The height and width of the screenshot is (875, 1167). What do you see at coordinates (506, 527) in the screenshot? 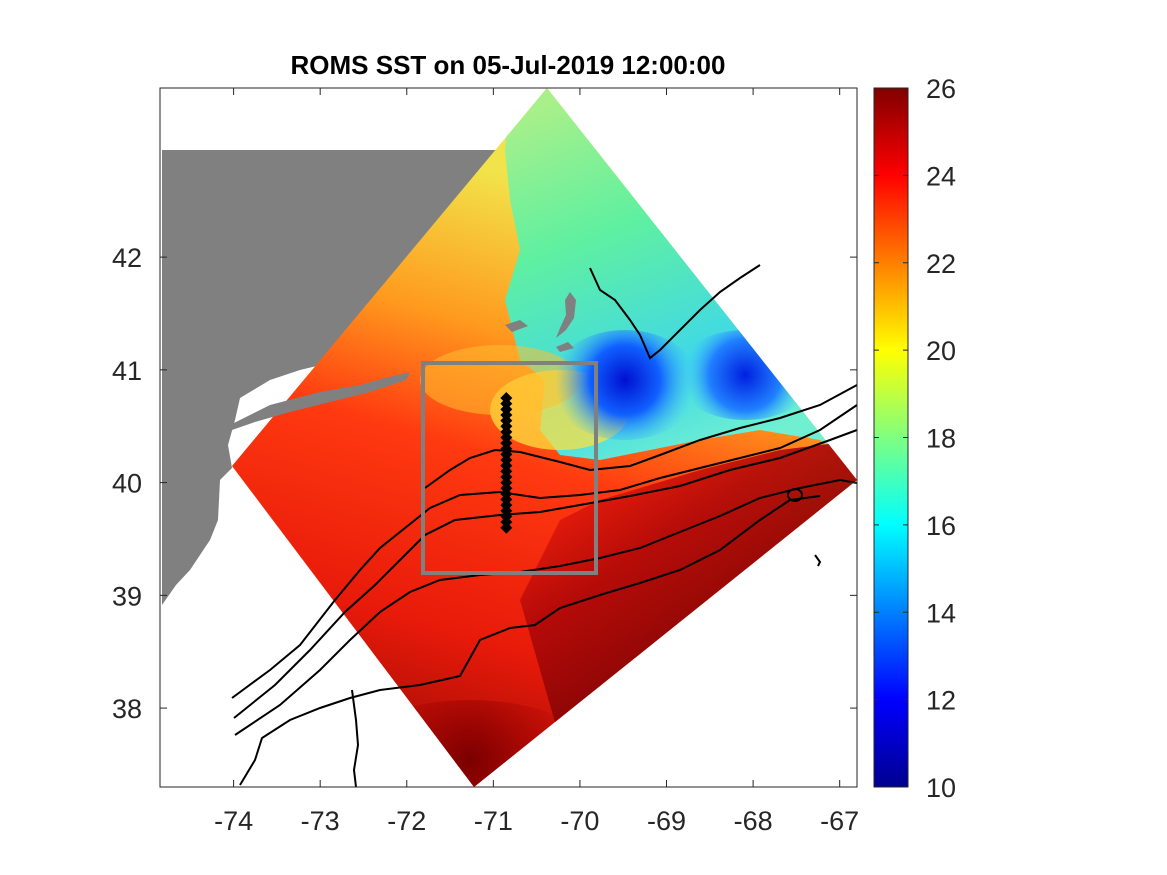
I see `transect-point` at bounding box center [506, 527].